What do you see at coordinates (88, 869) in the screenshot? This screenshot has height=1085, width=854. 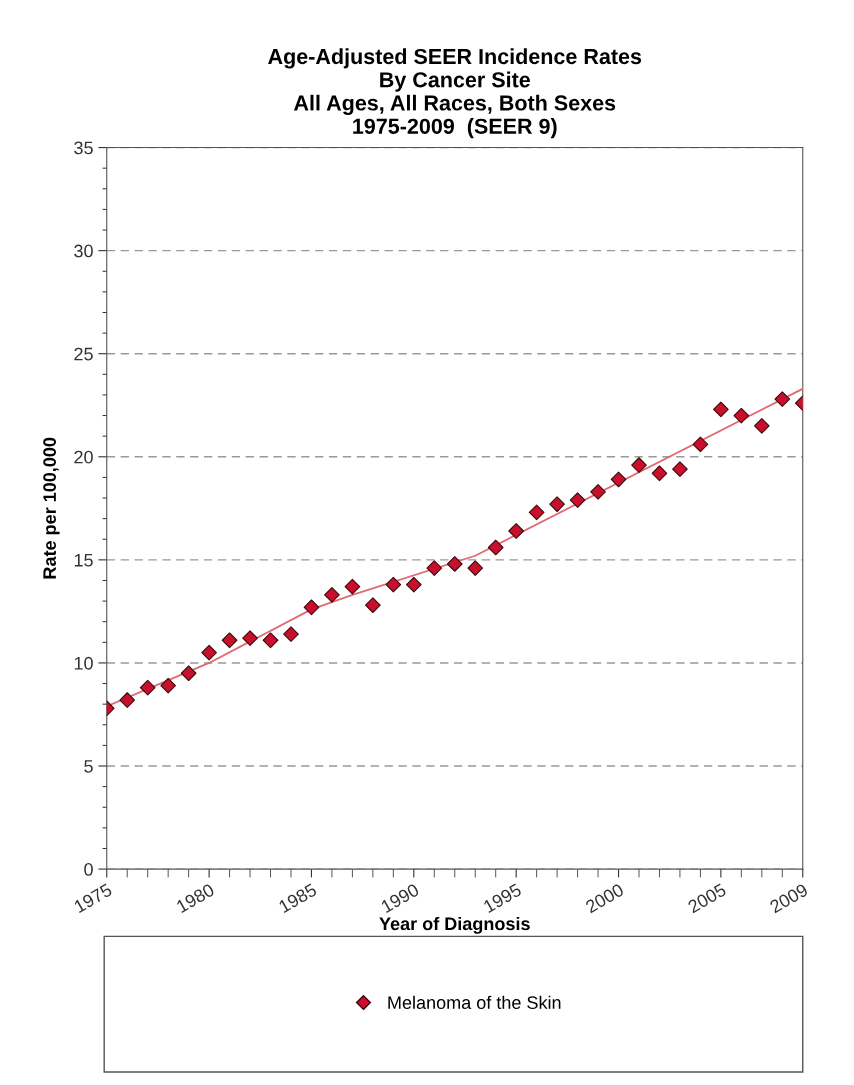 I see `y-tick-label: 0` at bounding box center [88, 869].